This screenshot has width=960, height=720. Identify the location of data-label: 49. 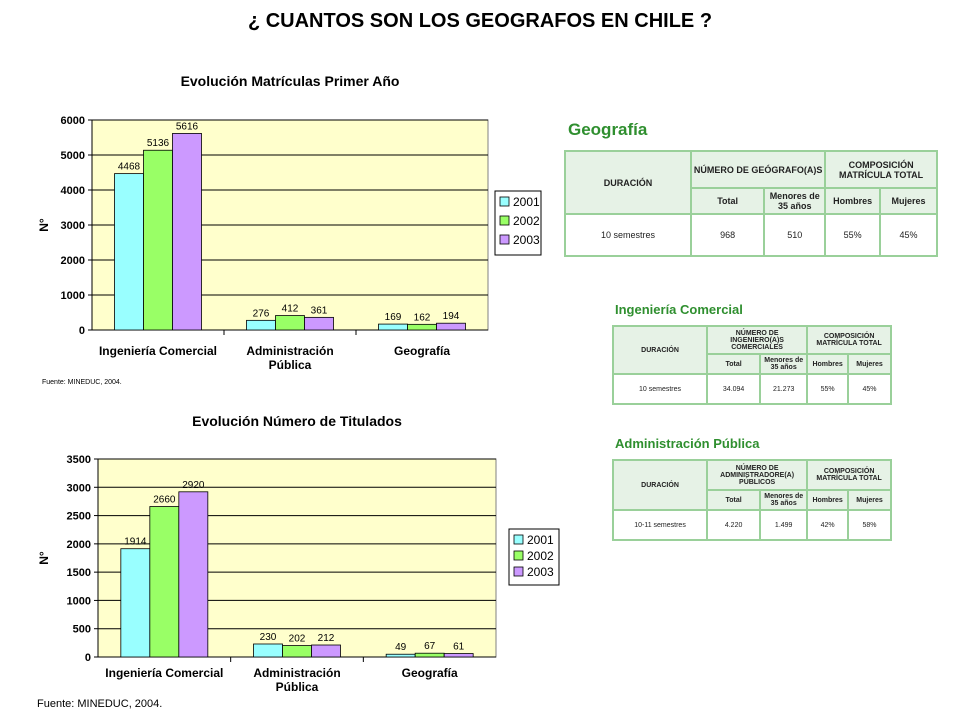
(401, 647).